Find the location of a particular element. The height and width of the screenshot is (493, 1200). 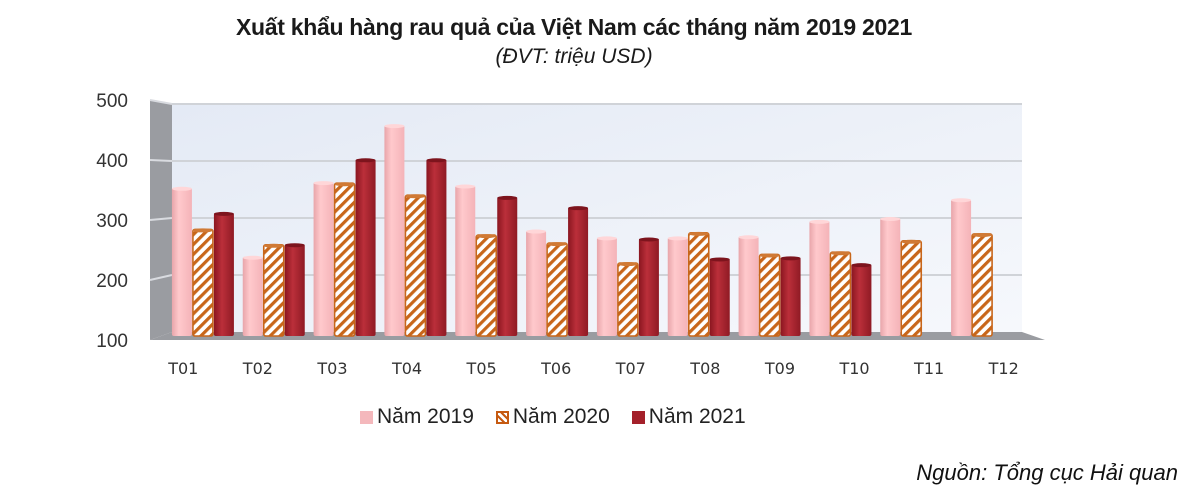

bar-T08-Năm 2020 is located at coordinates (698, 284).